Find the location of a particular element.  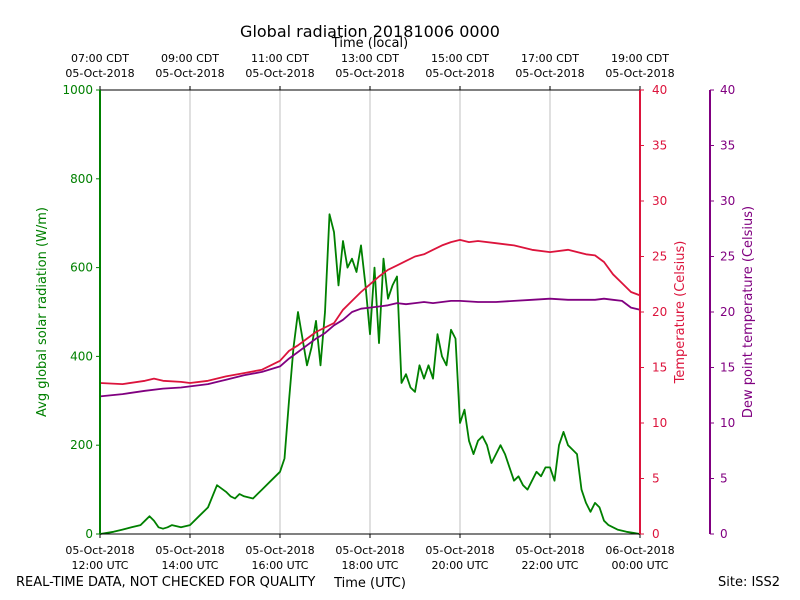

radiation-tick-label-4: 800 is located at coordinates (81, 179).